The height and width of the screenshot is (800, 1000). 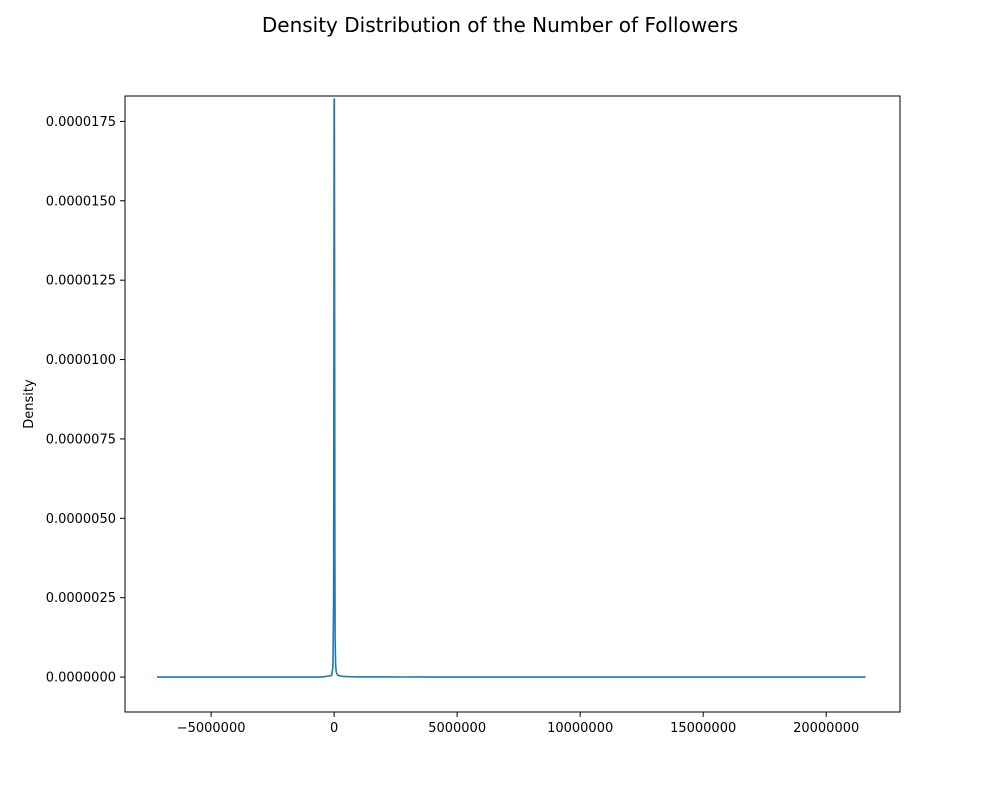 I want to click on y-tick-label: 0.0000025, so click(x=81, y=598).